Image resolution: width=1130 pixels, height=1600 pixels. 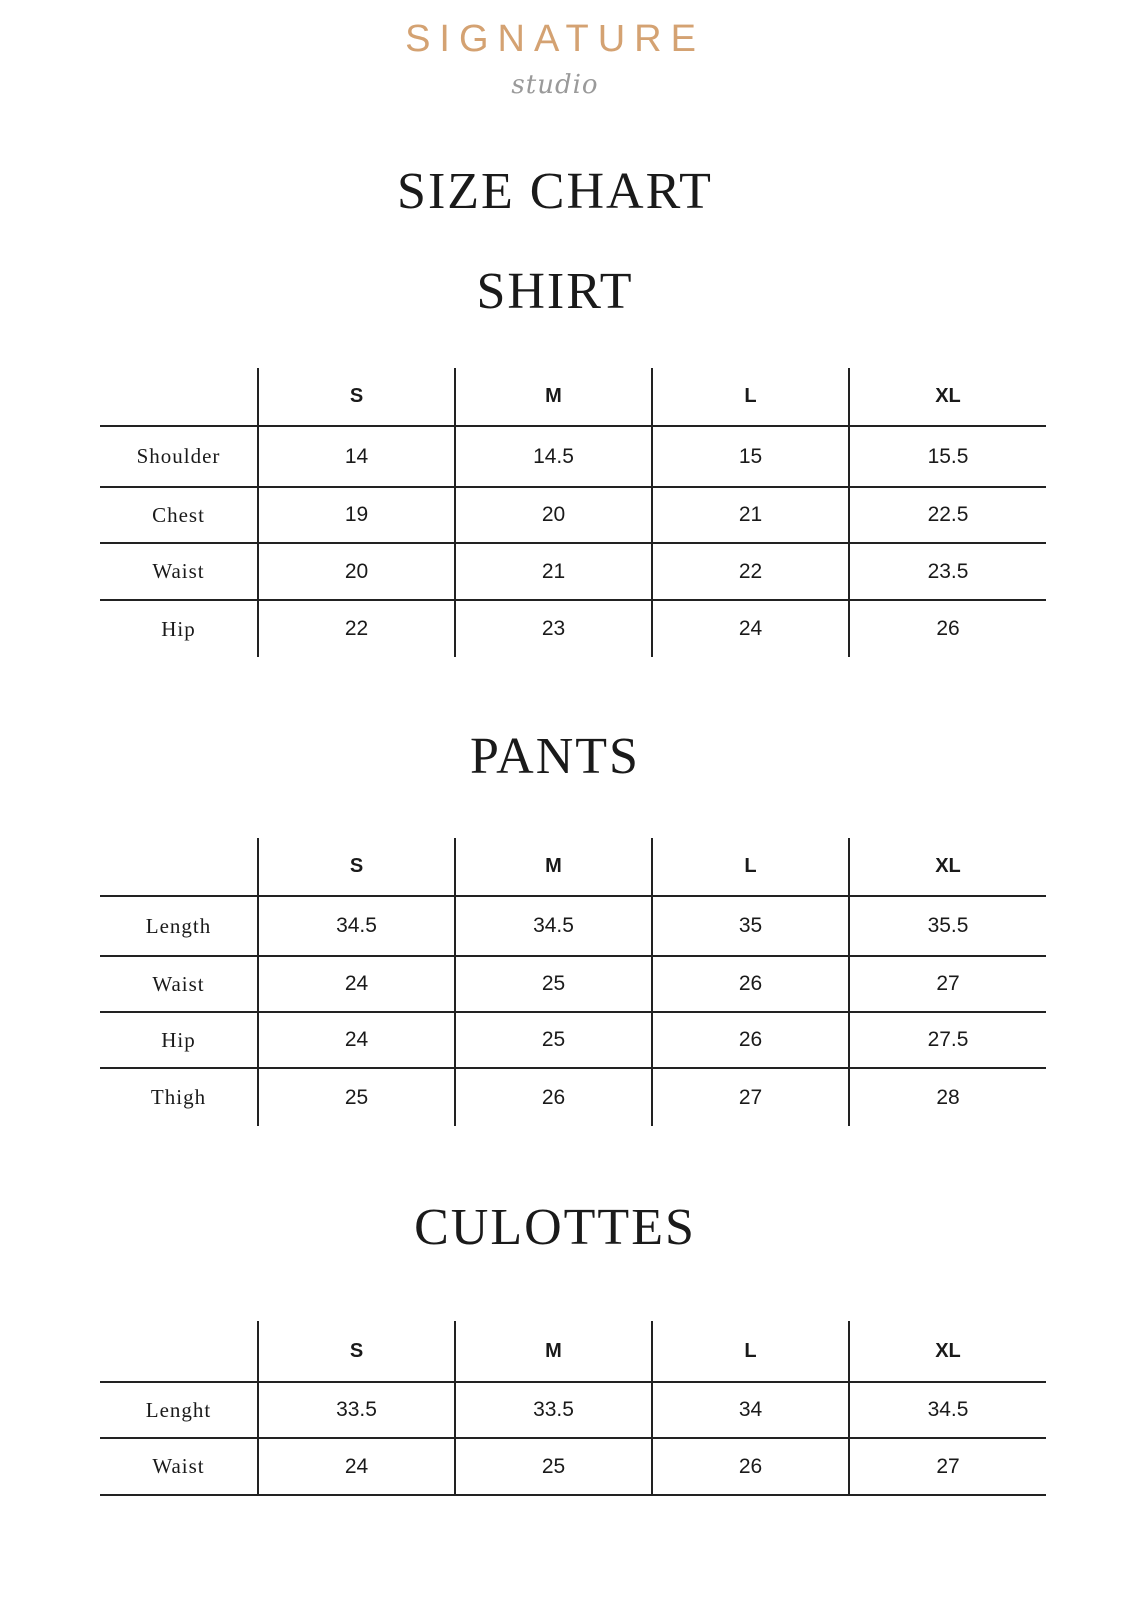 I want to click on measurement-value: 22.5, so click(x=947, y=514).